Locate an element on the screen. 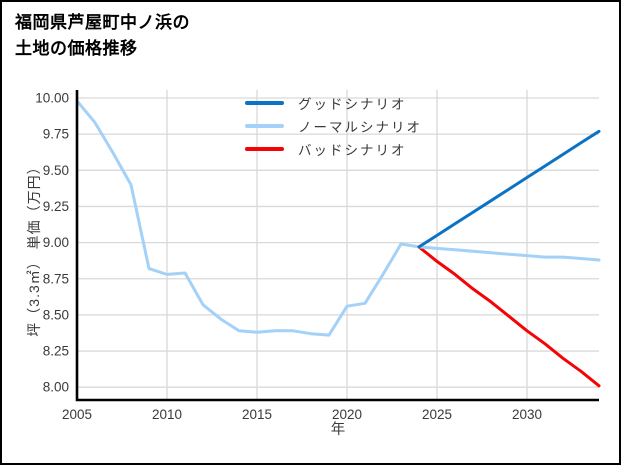 The height and width of the screenshot is (465, 621). legend-label-bad: バッドシナリオ is located at coordinates (352, 150).